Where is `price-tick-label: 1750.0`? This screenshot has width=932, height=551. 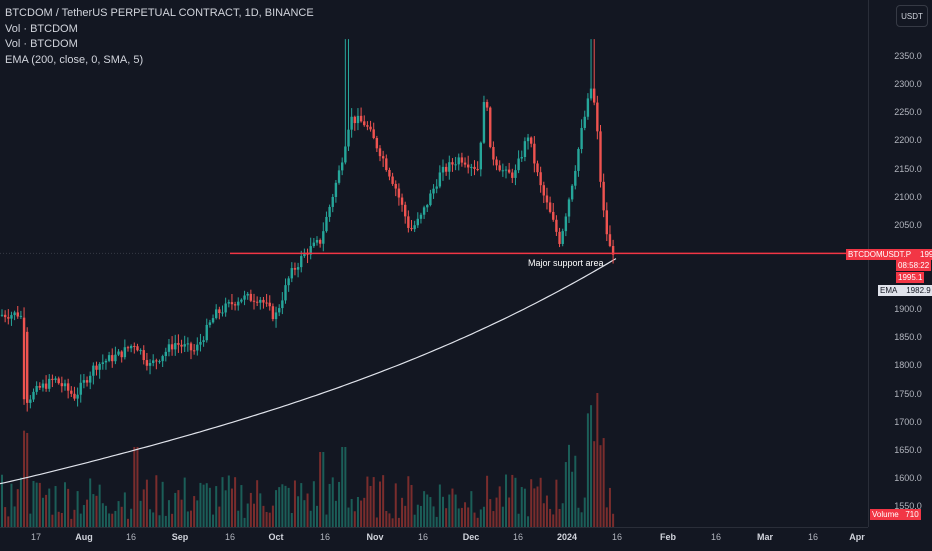 price-tick-label: 1750.0 is located at coordinates (908, 393).